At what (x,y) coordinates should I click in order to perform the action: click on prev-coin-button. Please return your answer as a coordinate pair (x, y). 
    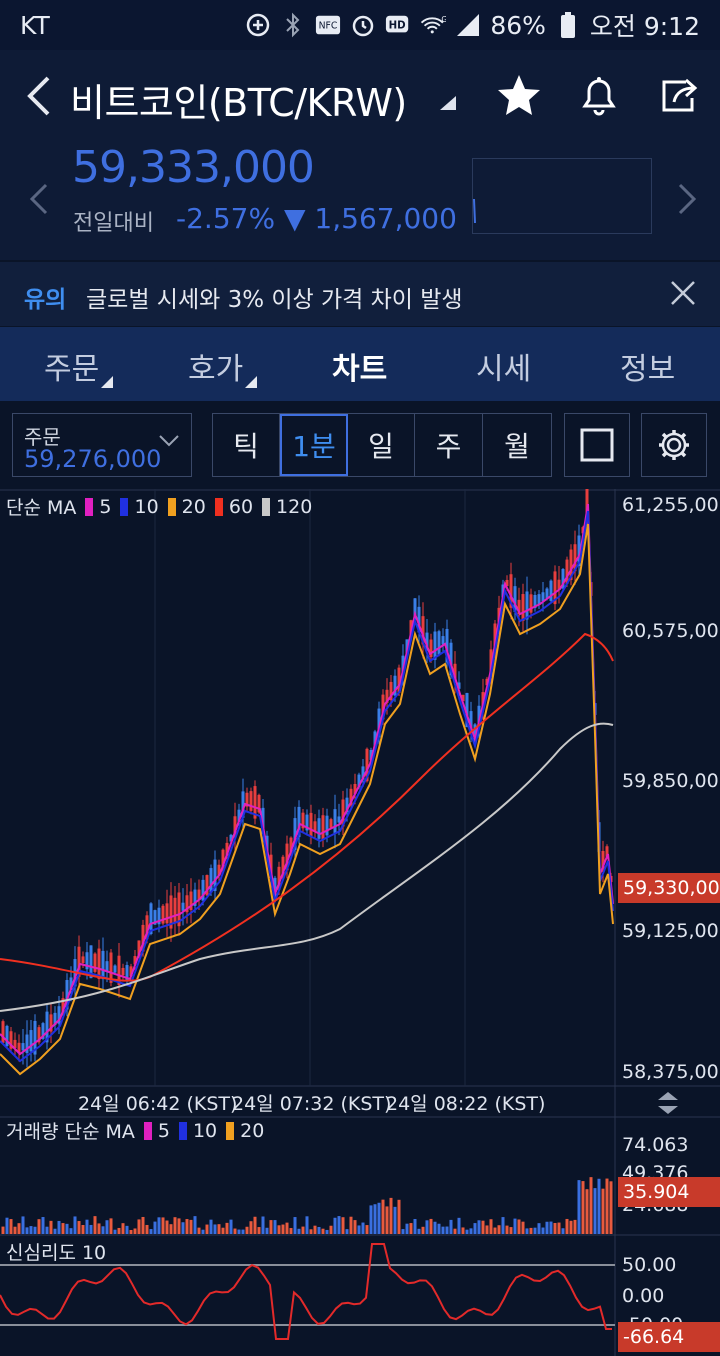
    Looking at the image, I should click on (39, 199).